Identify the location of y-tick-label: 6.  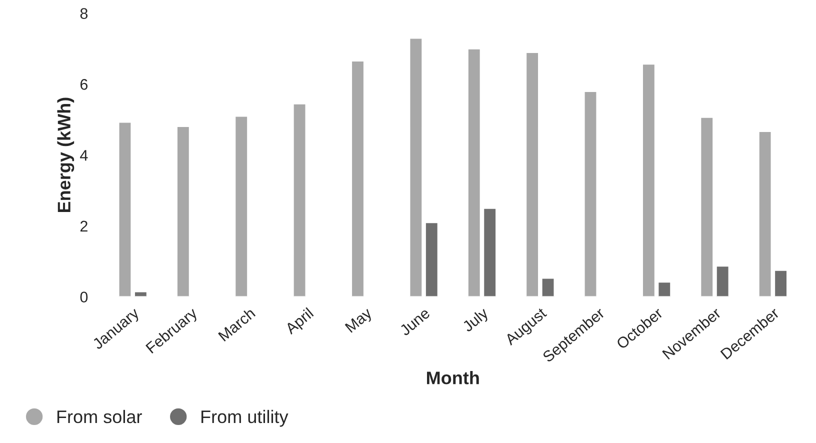
(84, 84).